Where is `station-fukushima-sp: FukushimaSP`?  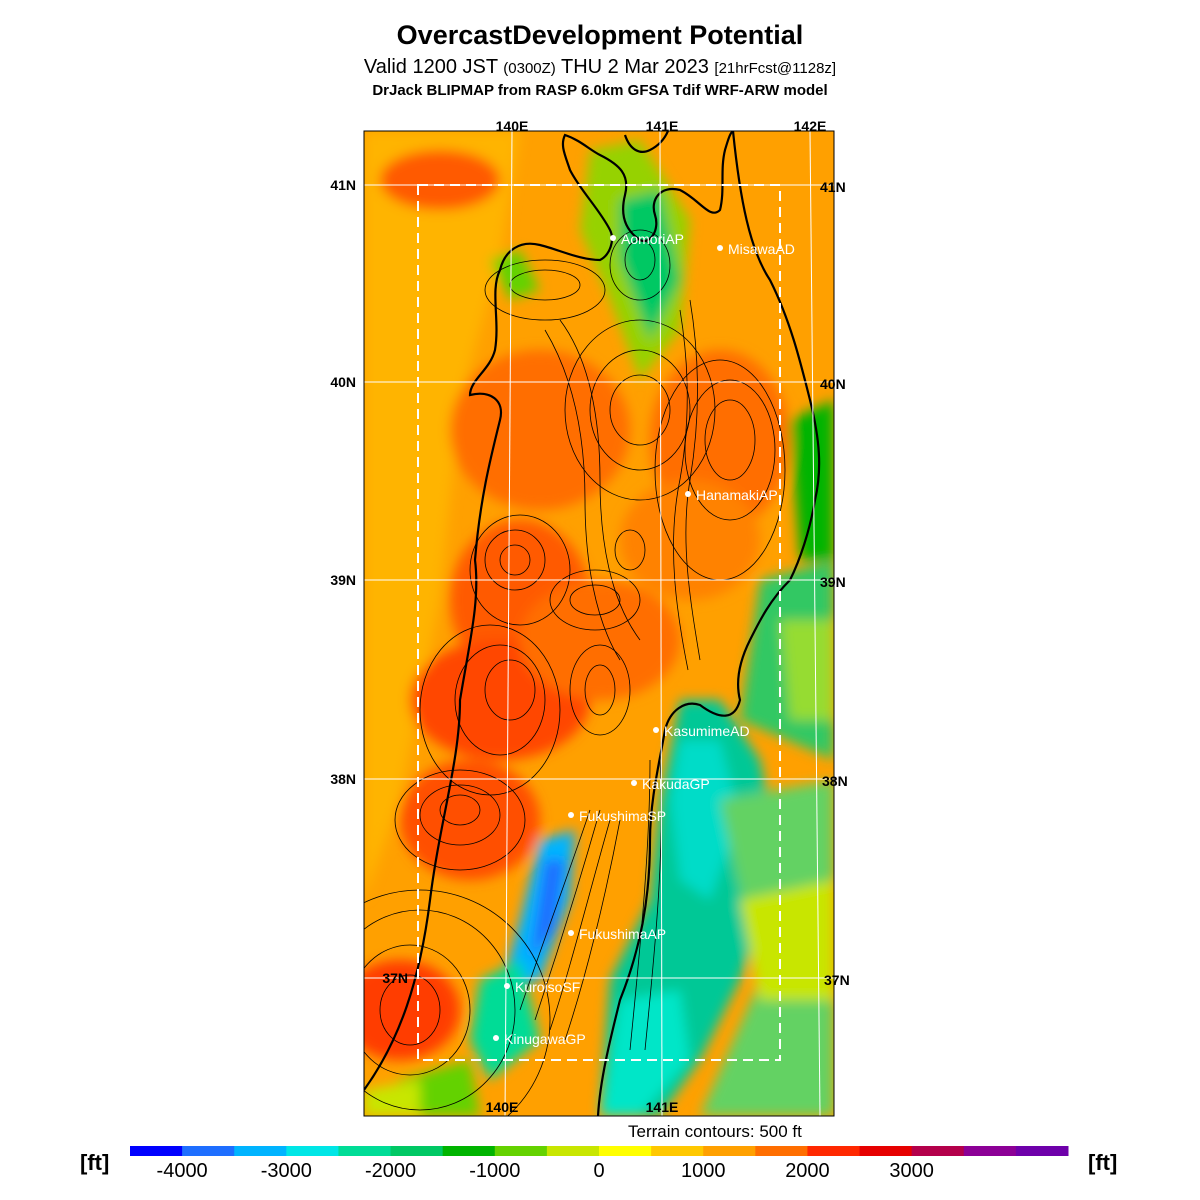
station-fukushima-sp: FukushimaSP is located at coordinates (617, 816).